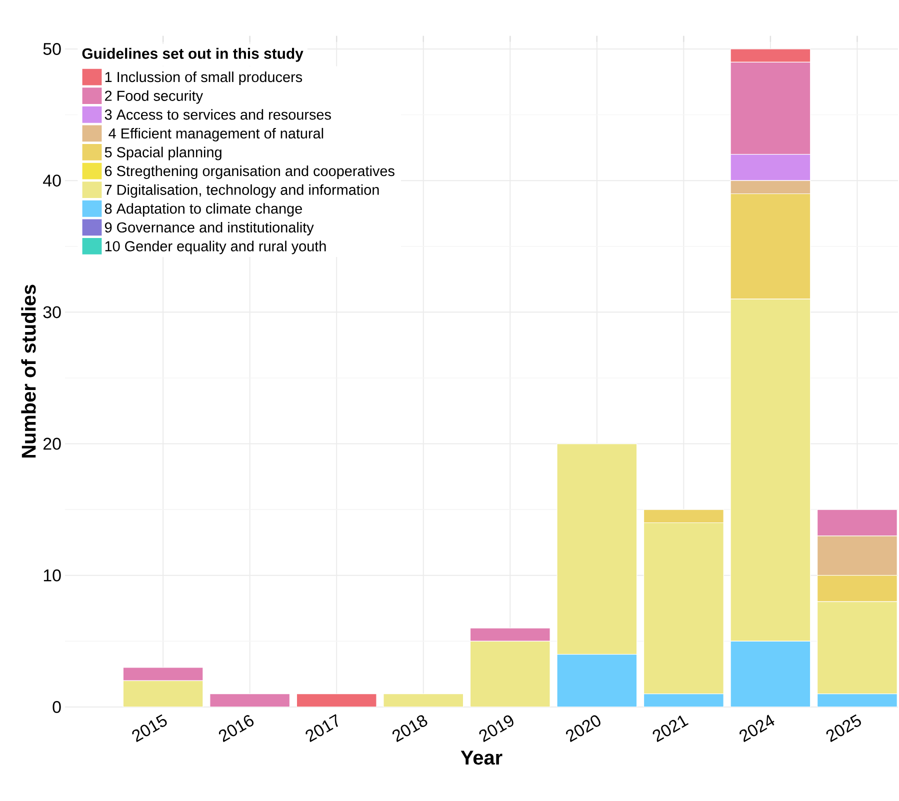 The width and height of the screenshot is (899, 801). Describe the element at coordinates (28, 371) in the screenshot. I see `y-axis-title: Number of studies` at that location.